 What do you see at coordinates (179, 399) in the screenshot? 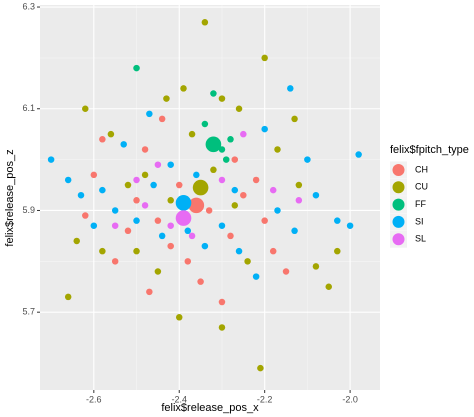
I see `x-tick-label: -2.4` at bounding box center [179, 399].